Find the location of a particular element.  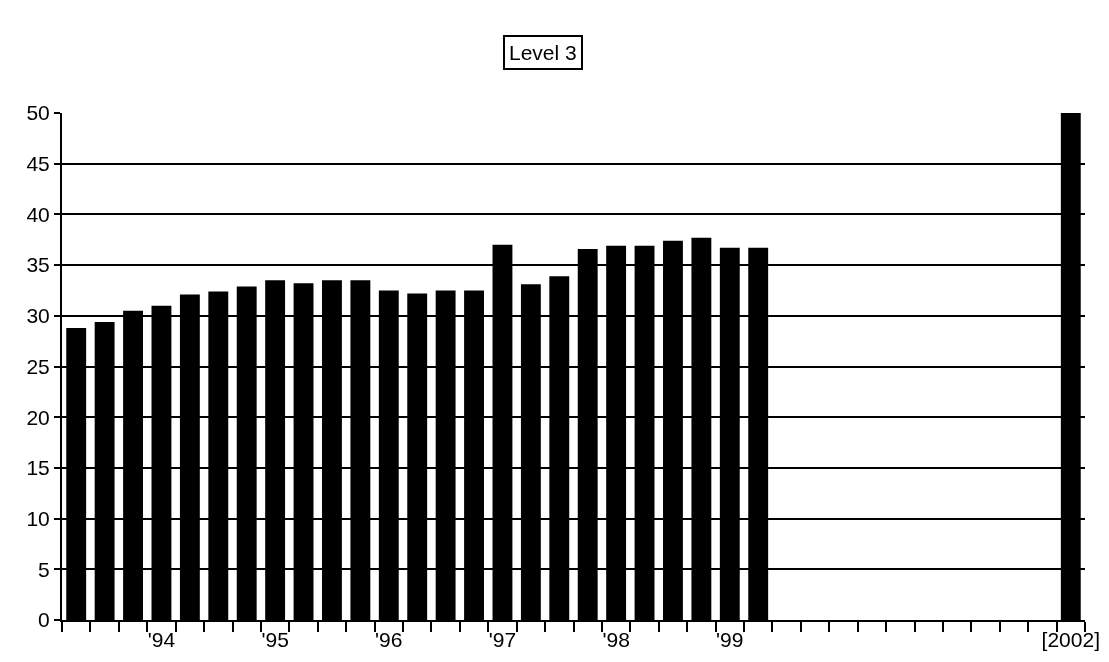

x-tick-label: '94 is located at coordinates (161, 640).